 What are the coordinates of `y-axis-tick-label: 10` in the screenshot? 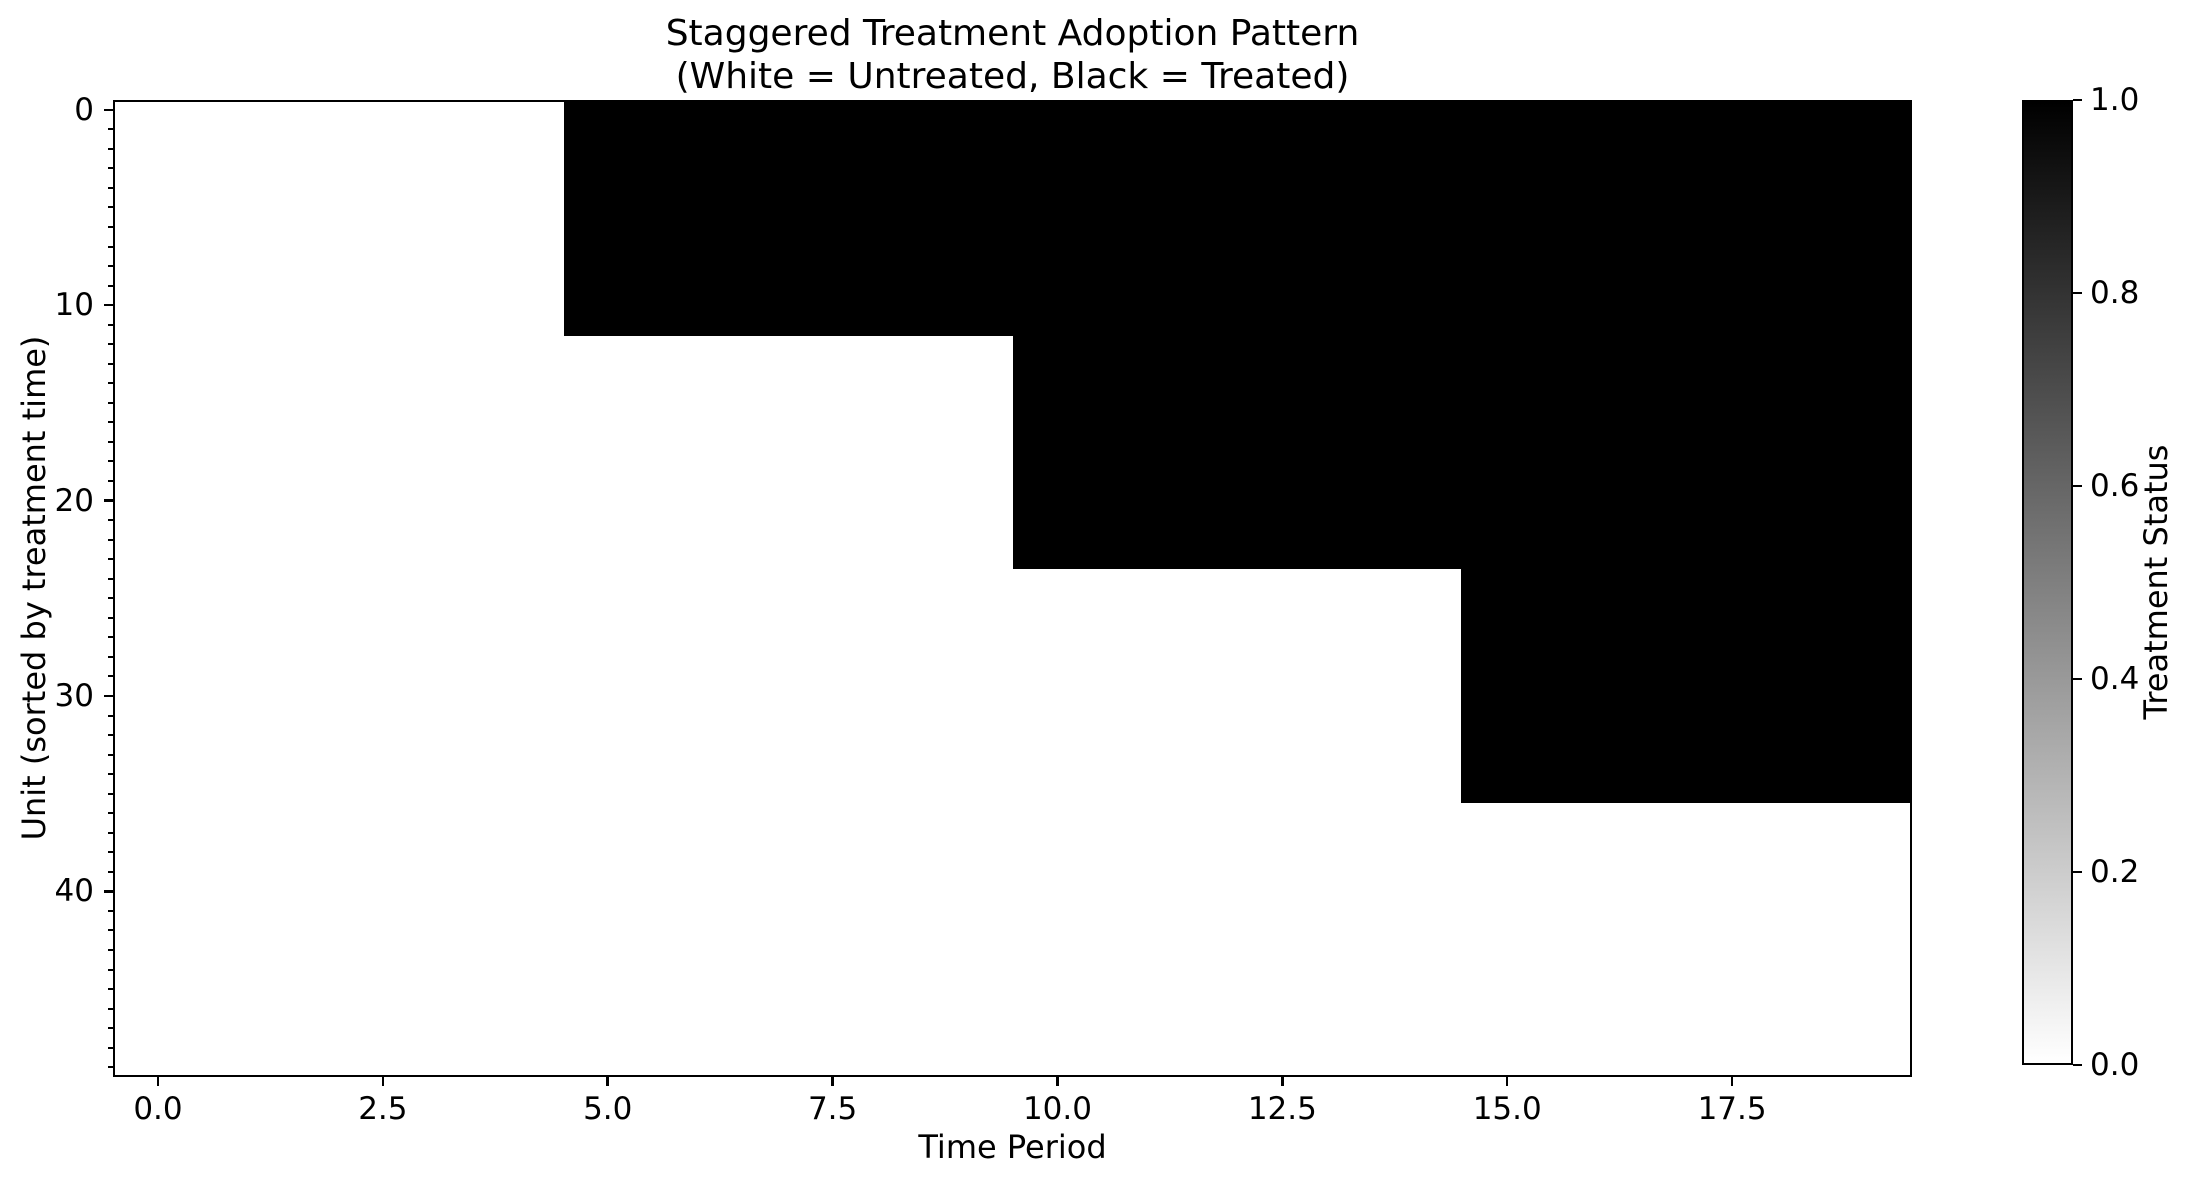 It's located at (74, 305).